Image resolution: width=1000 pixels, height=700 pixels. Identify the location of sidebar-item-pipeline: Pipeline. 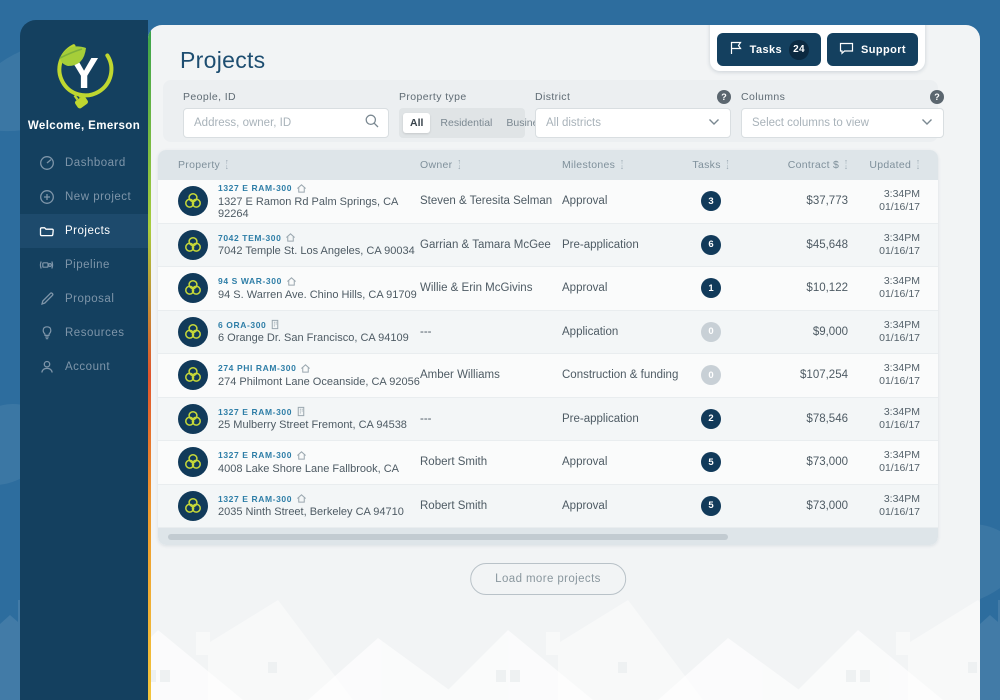
(84, 265).